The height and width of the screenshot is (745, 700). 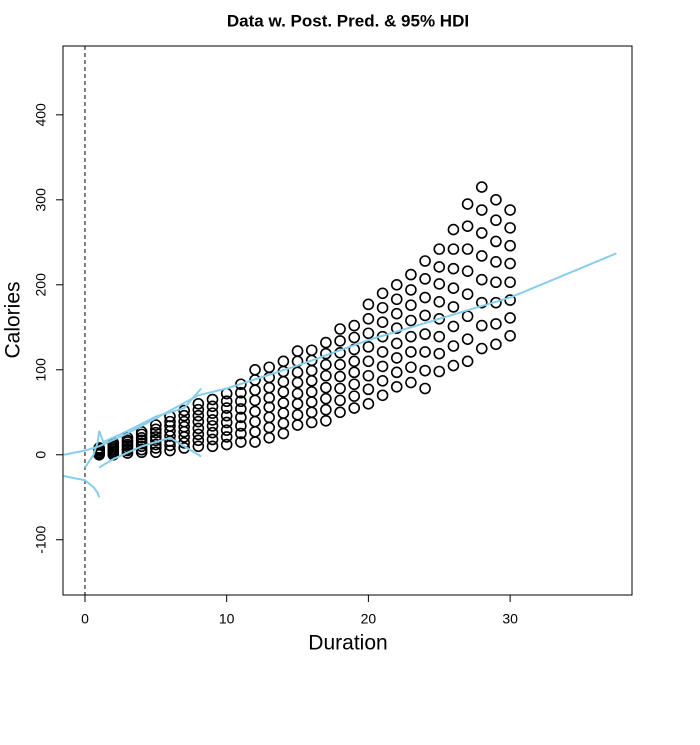 What do you see at coordinates (41, 455) in the screenshot?
I see `y-tick-label: 0` at bounding box center [41, 455].